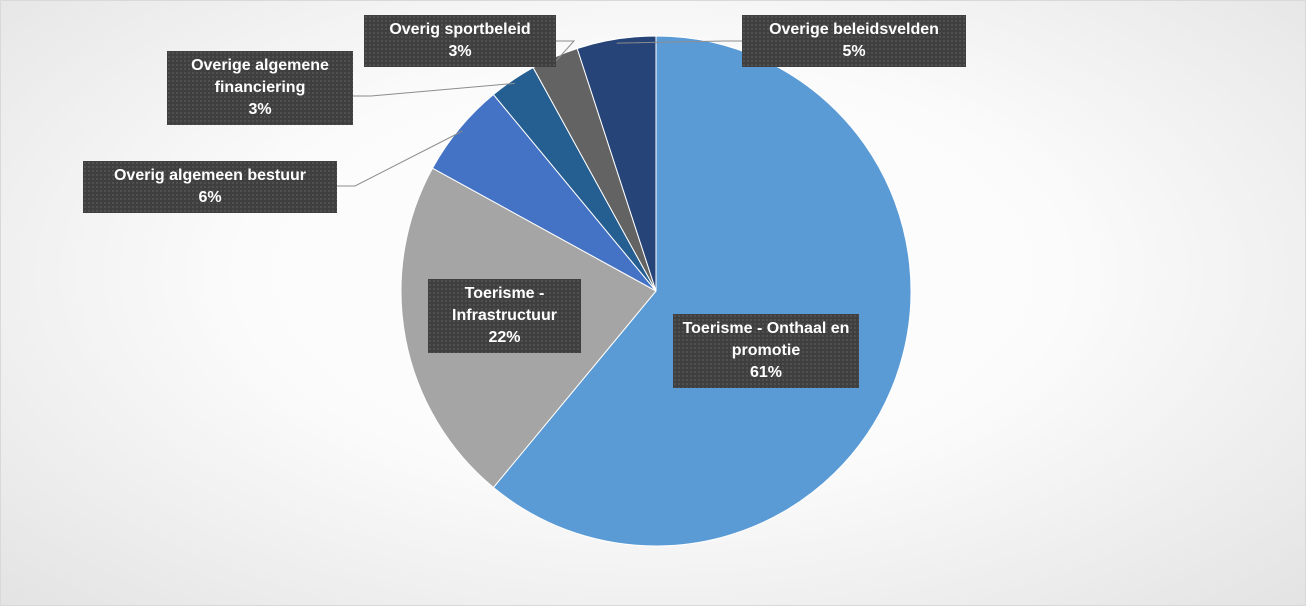 Image resolution: width=1306 pixels, height=606 pixels. Describe the element at coordinates (210, 197) in the screenshot. I see `label-value: 6%` at that location.